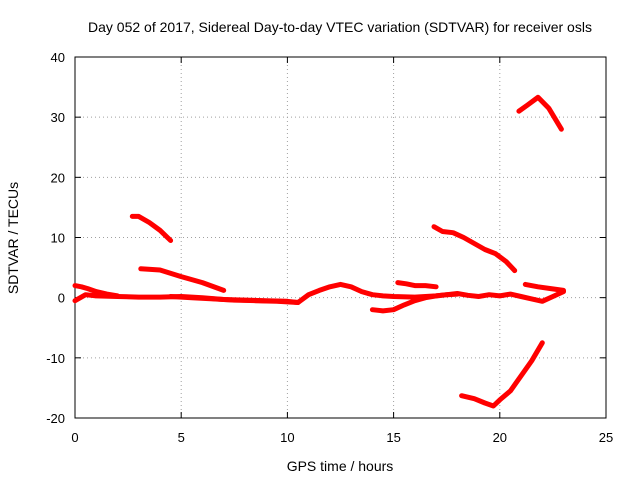 Image resolution: width=640 pixels, height=480 pixels. Describe the element at coordinates (58, 177) in the screenshot. I see `y-tick-label: 20` at that location.